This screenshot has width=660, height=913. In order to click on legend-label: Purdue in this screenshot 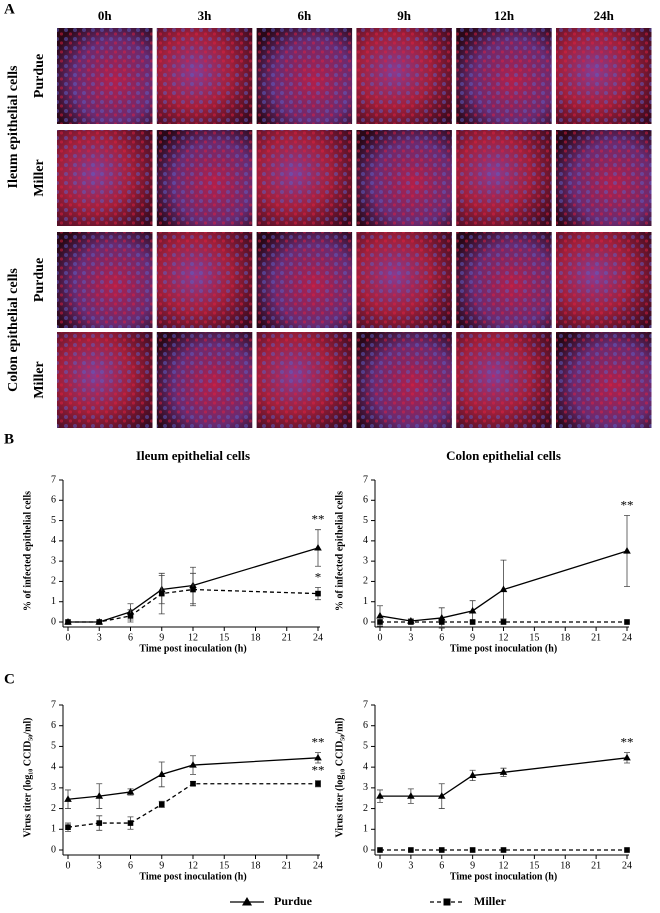, I will do `click(293, 901)`.